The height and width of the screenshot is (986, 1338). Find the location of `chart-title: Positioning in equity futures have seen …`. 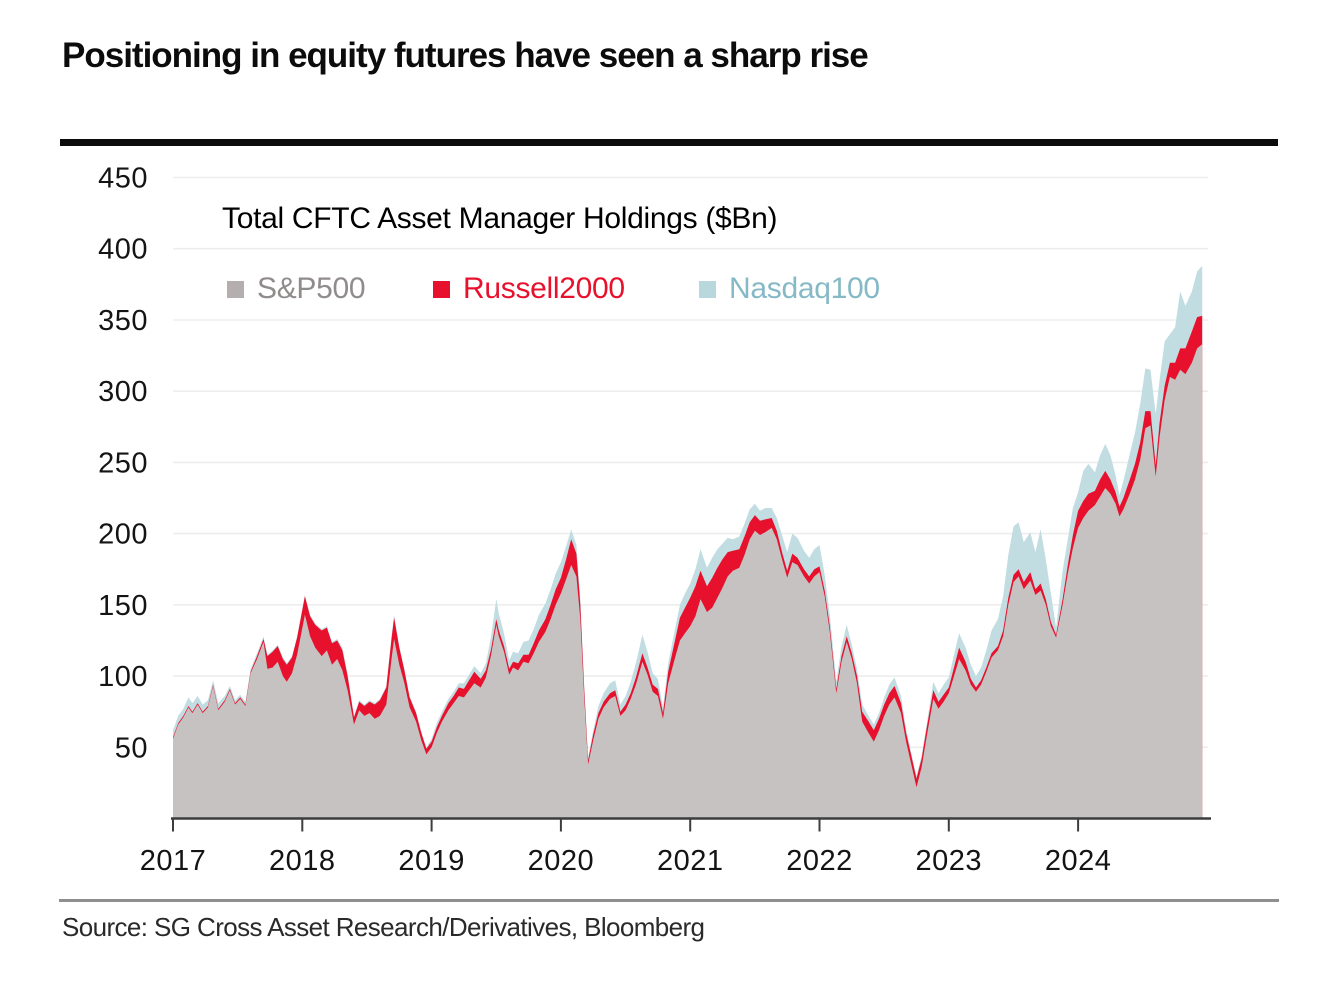

chart-title: Positioning in equity futures have seen … is located at coordinates (465, 55).